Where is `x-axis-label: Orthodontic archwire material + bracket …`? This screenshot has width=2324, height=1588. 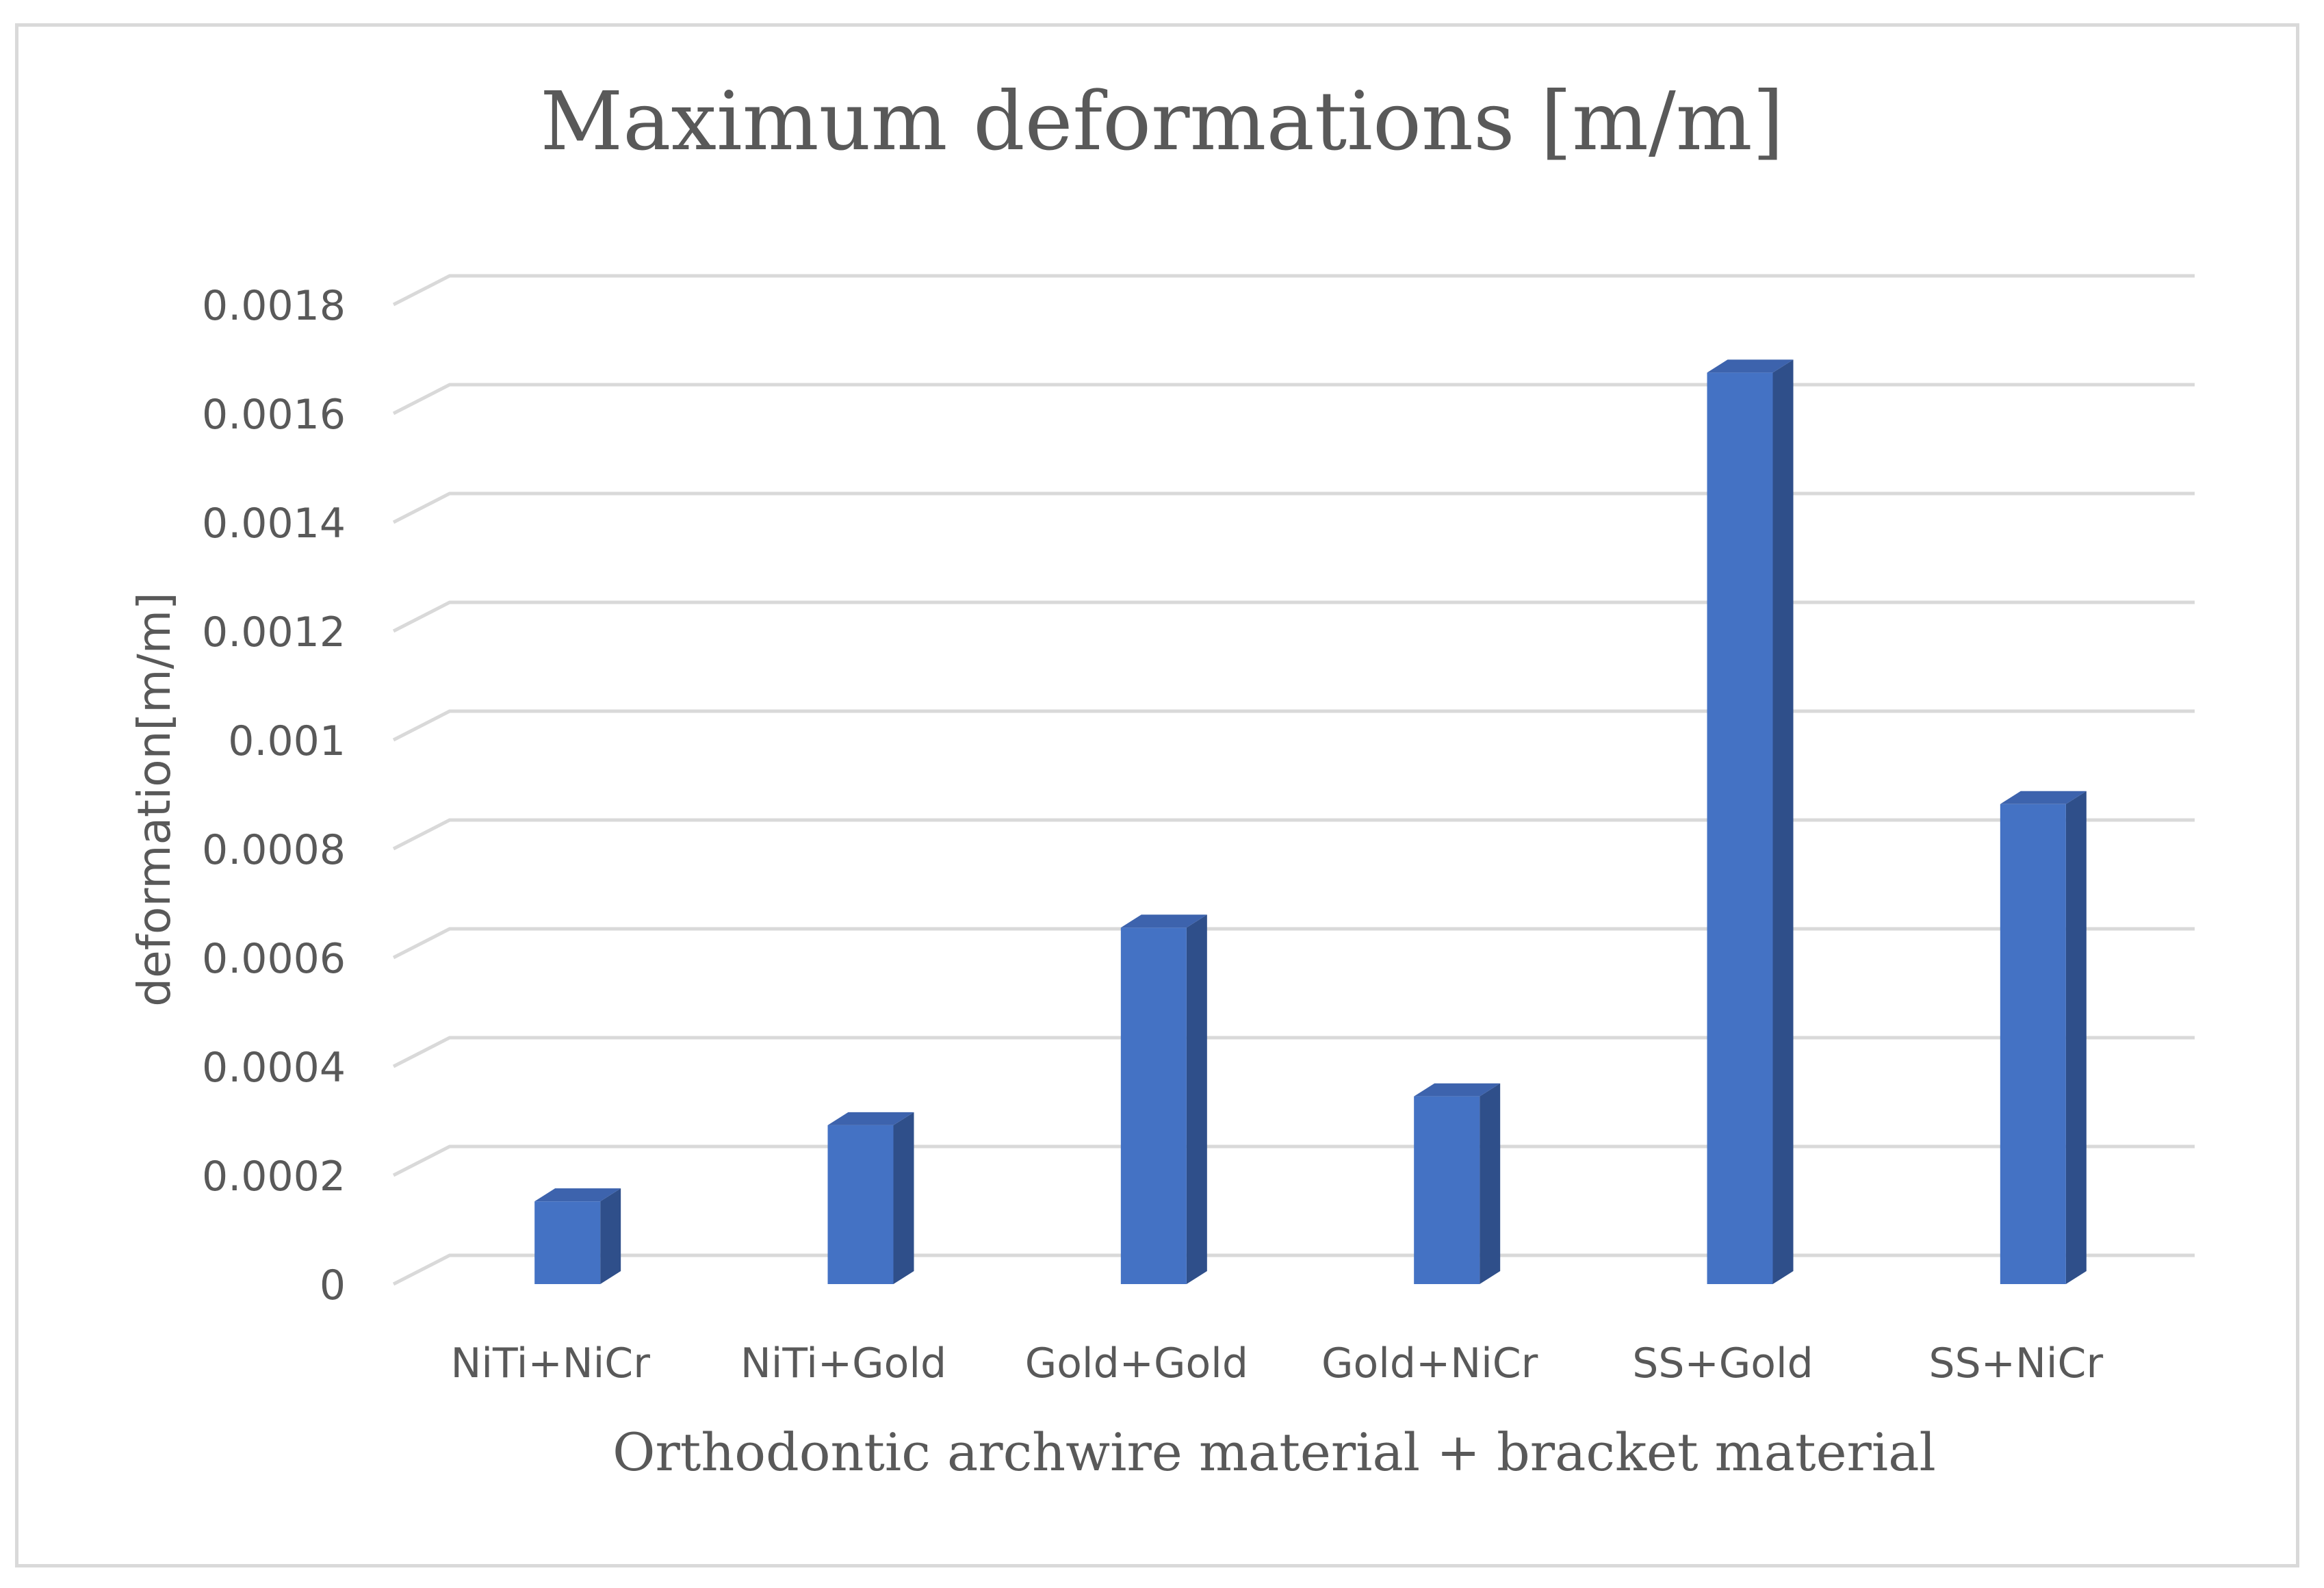
x-axis-label: Orthodontic archwire material + bracket … is located at coordinates (1274, 1452).